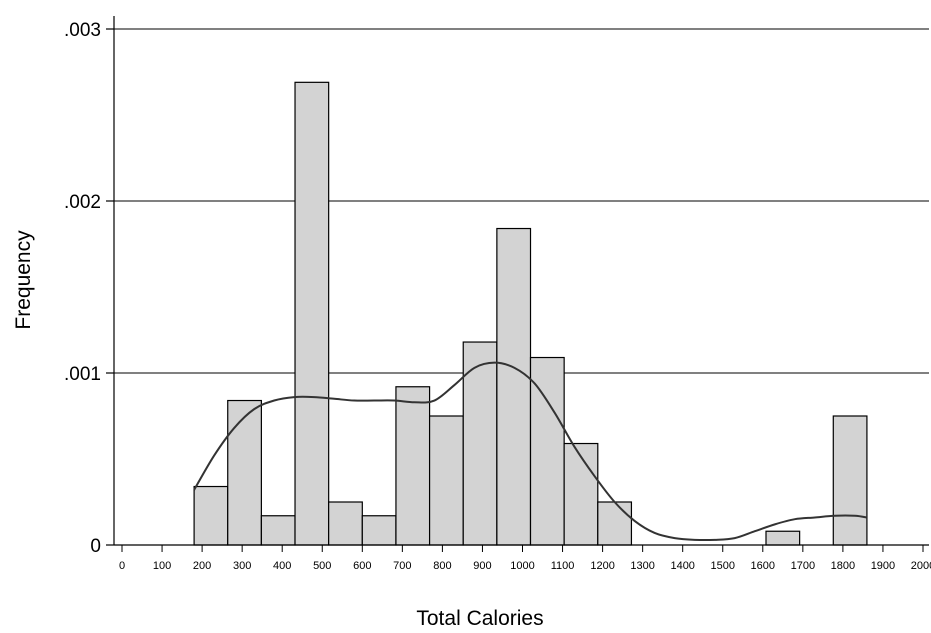 This screenshot has height=633, width=931. What do you see at coordinates (282, 566) in the screenshot?
I see `x-tick-label: 400` at bounding box center [282, 566].